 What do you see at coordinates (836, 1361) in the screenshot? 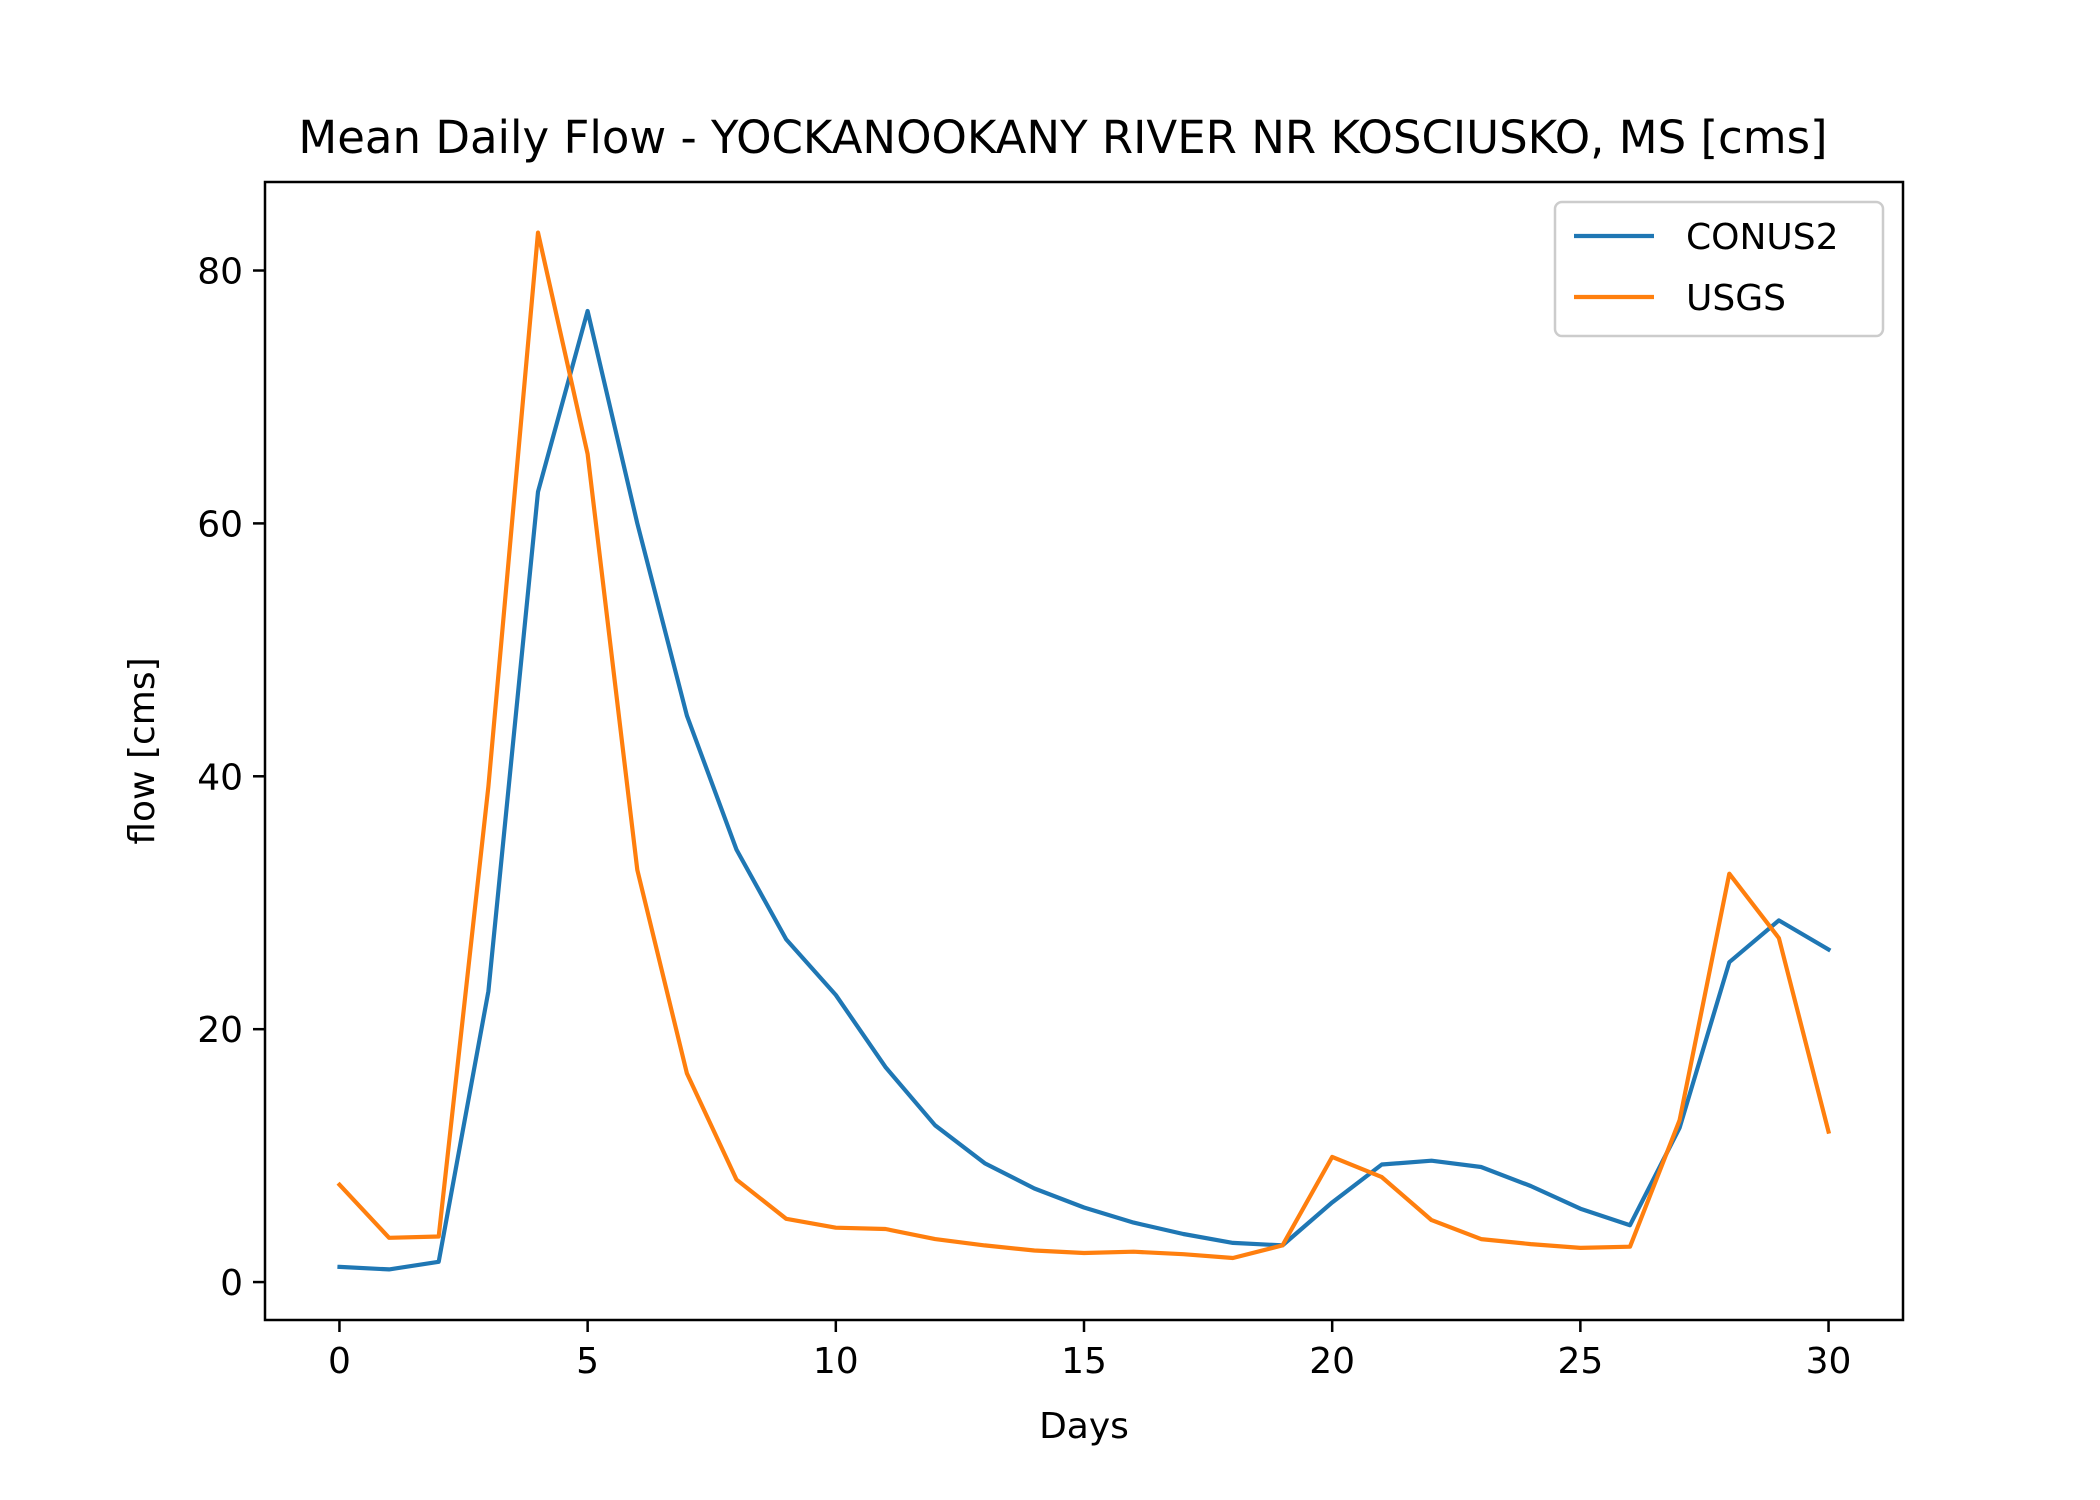
I see `x-tick-label: 10` at bounding box center [836, 1361].